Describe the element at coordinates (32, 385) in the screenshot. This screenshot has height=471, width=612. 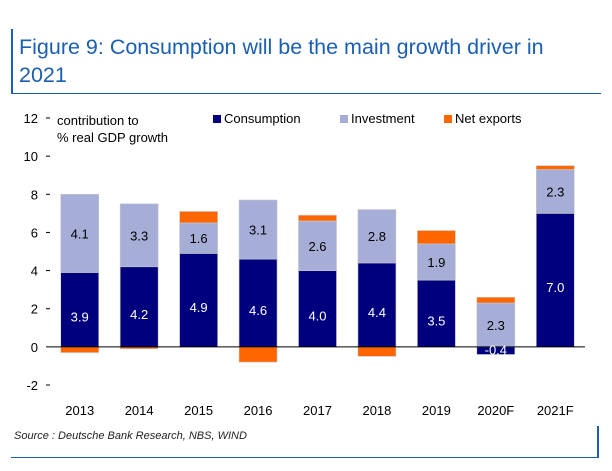
I see `y-tick-label: -2` at that location.